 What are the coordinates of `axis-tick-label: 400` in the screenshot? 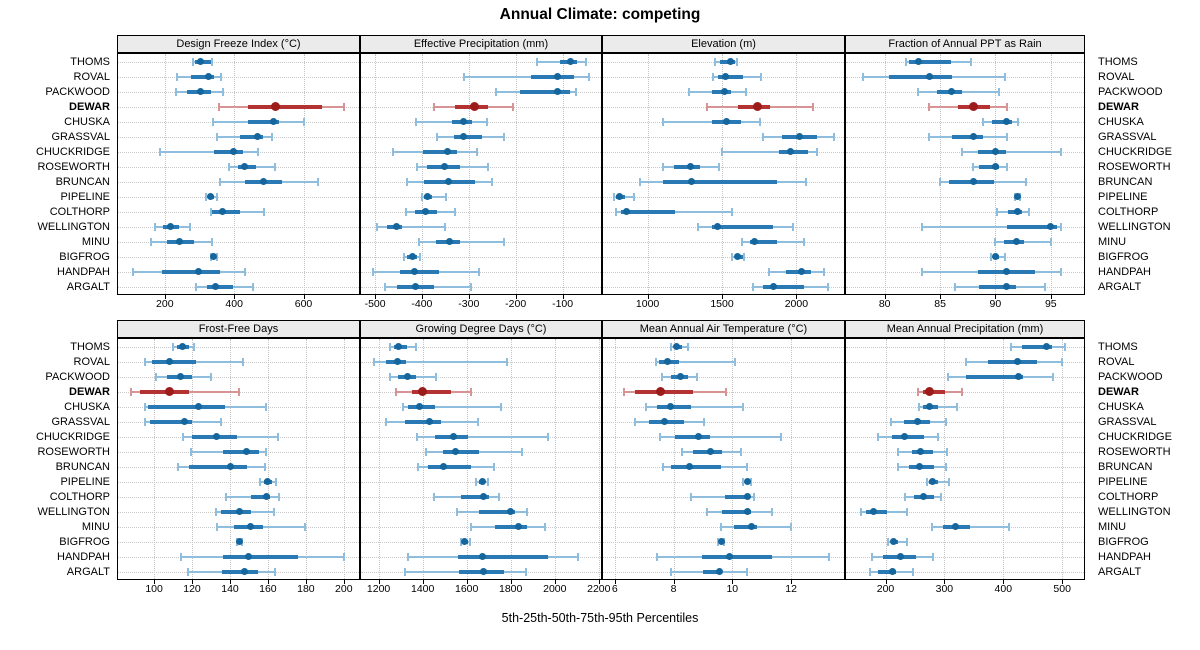 It's located at (1003, 589).